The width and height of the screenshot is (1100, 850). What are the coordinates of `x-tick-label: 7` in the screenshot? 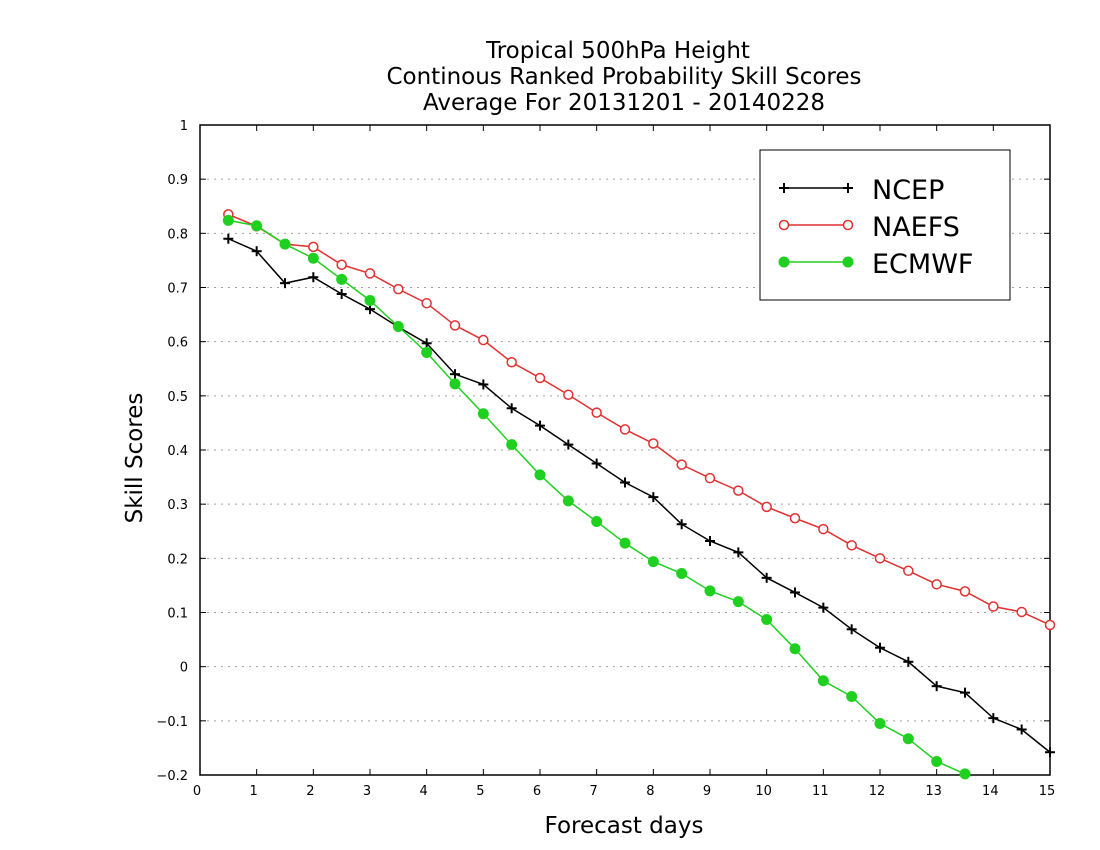 It's located at (594, 791).